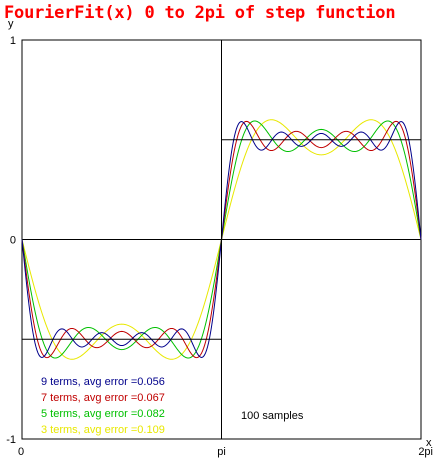 The width and height of the screenshot is (439, 463). Describe the element at coordinates (21, 452) in the screenshot. I see `x-tick-label: 0` at that location.